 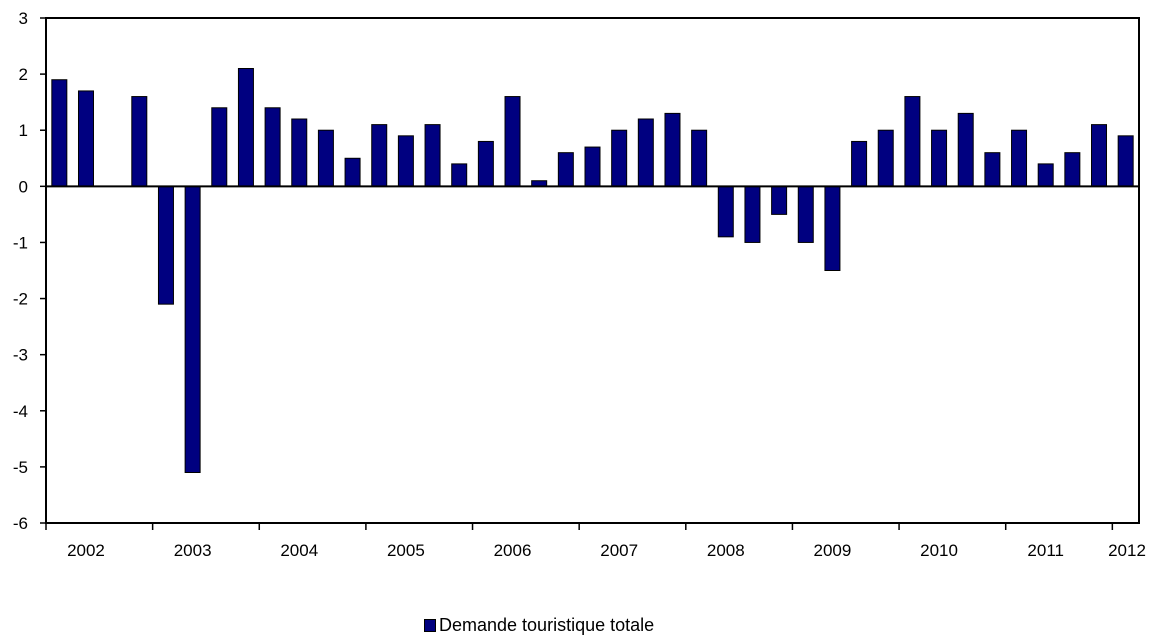 I want to click on legend-swatch, so click(x=430, y=625).